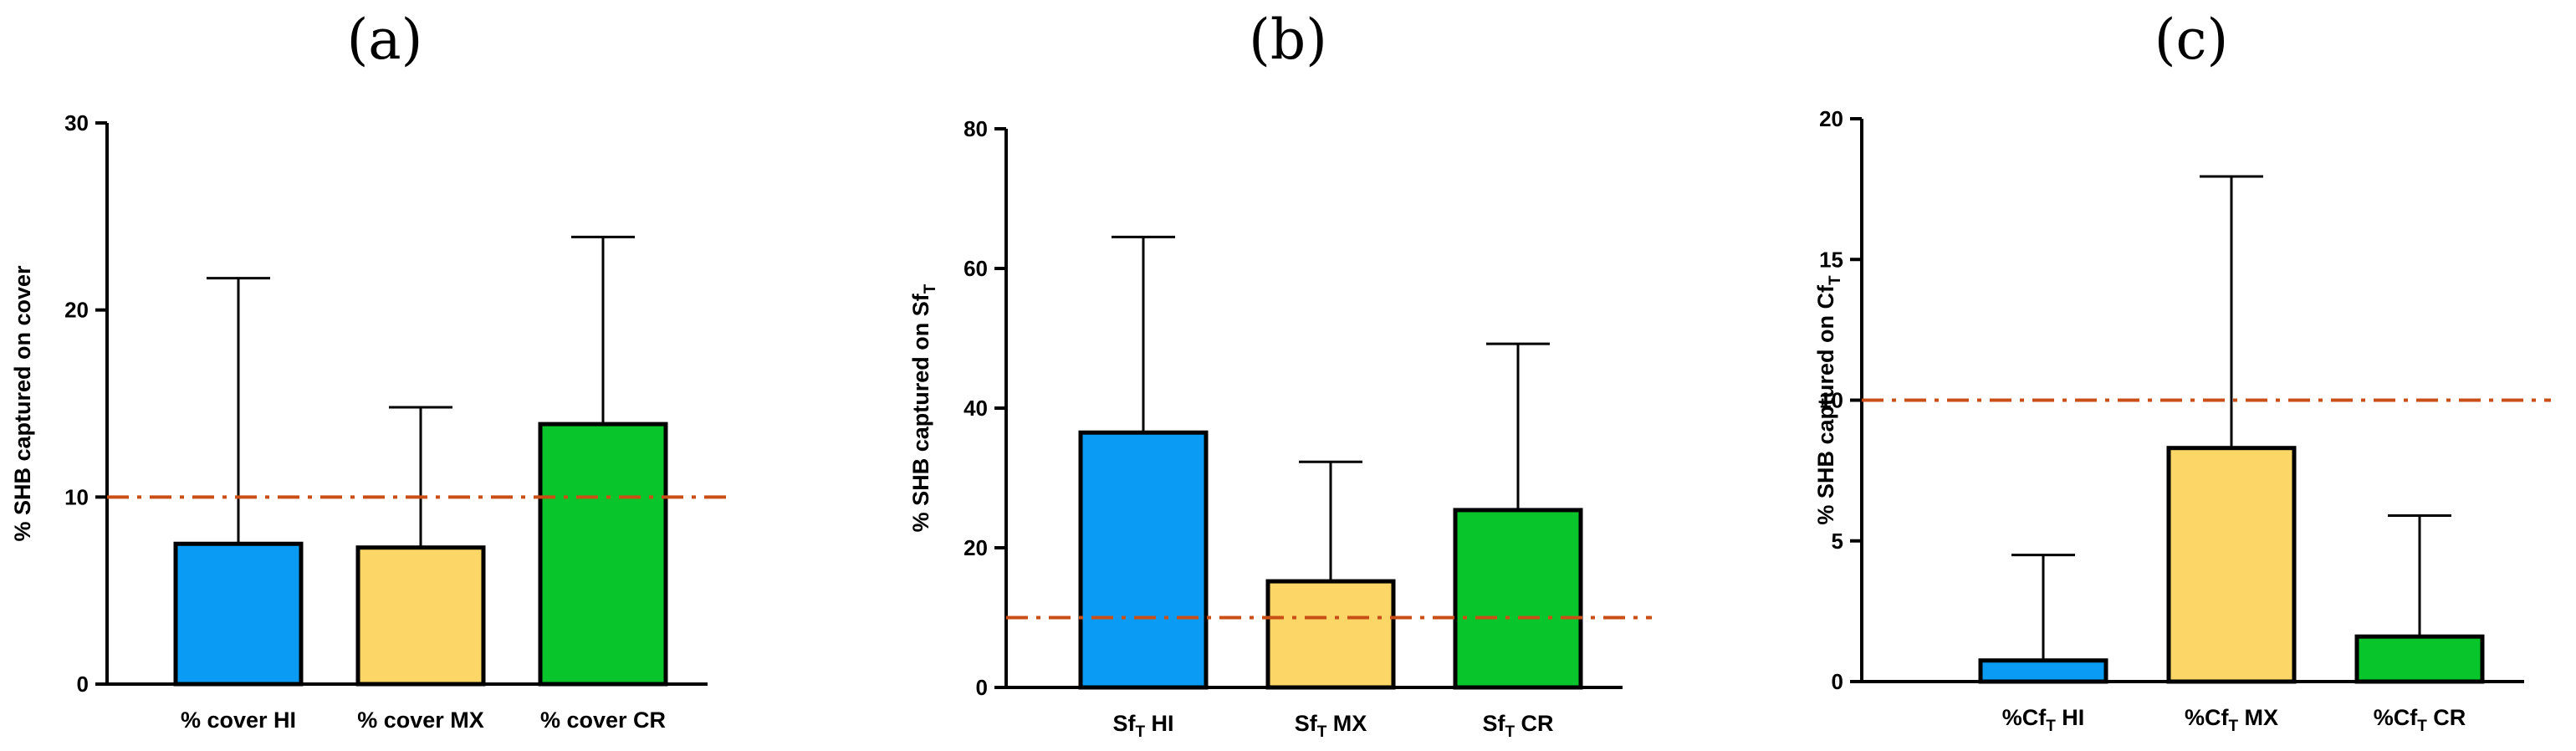 Image resolution: width=2576 pixels, height=751 pixels. I want to click on y-axis-title-text: % SHB captured on cover, so click(22, 403).